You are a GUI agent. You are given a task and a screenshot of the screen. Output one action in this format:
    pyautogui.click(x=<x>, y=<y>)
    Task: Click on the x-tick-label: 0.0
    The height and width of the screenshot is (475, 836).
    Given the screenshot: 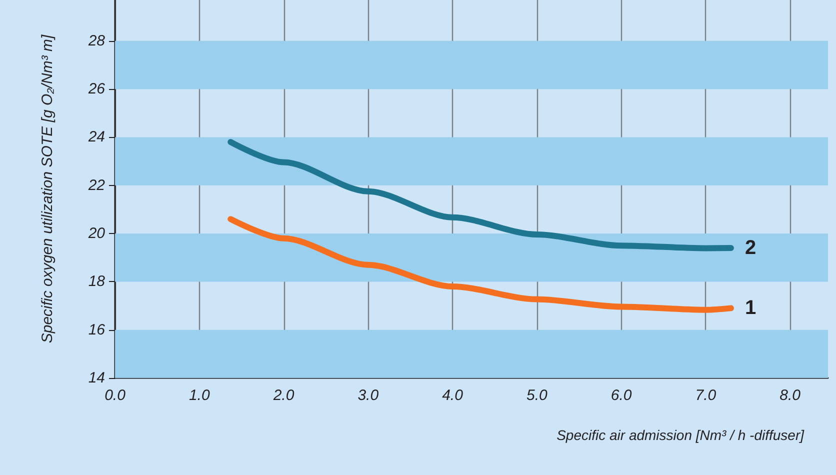 What is the action you would take?
    pyautogui.click(x=115, y=395)
    